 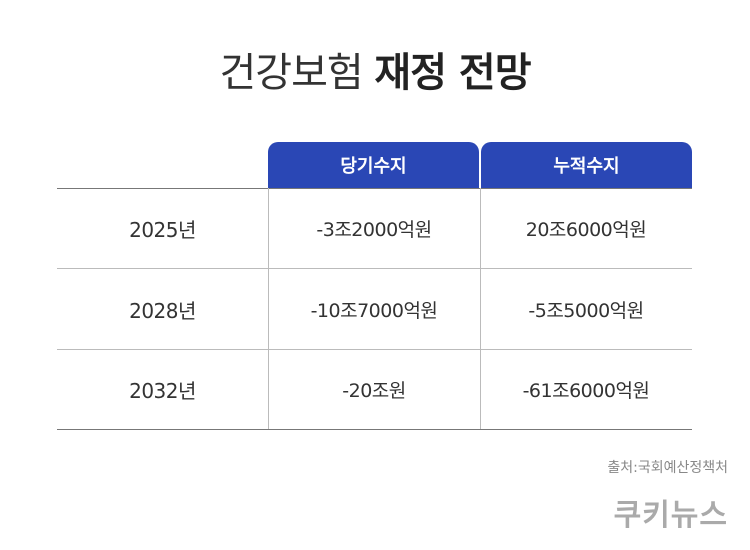 I want to click on row-cumulative: -5조5000억원, so click(x=586, y=310).